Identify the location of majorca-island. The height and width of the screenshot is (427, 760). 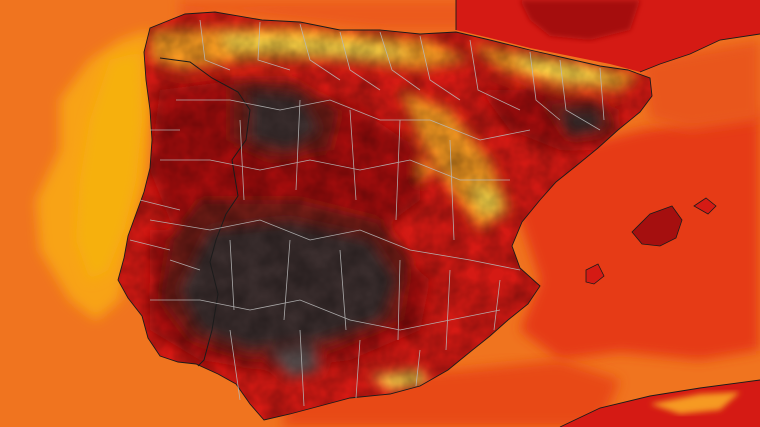
(657, 226).